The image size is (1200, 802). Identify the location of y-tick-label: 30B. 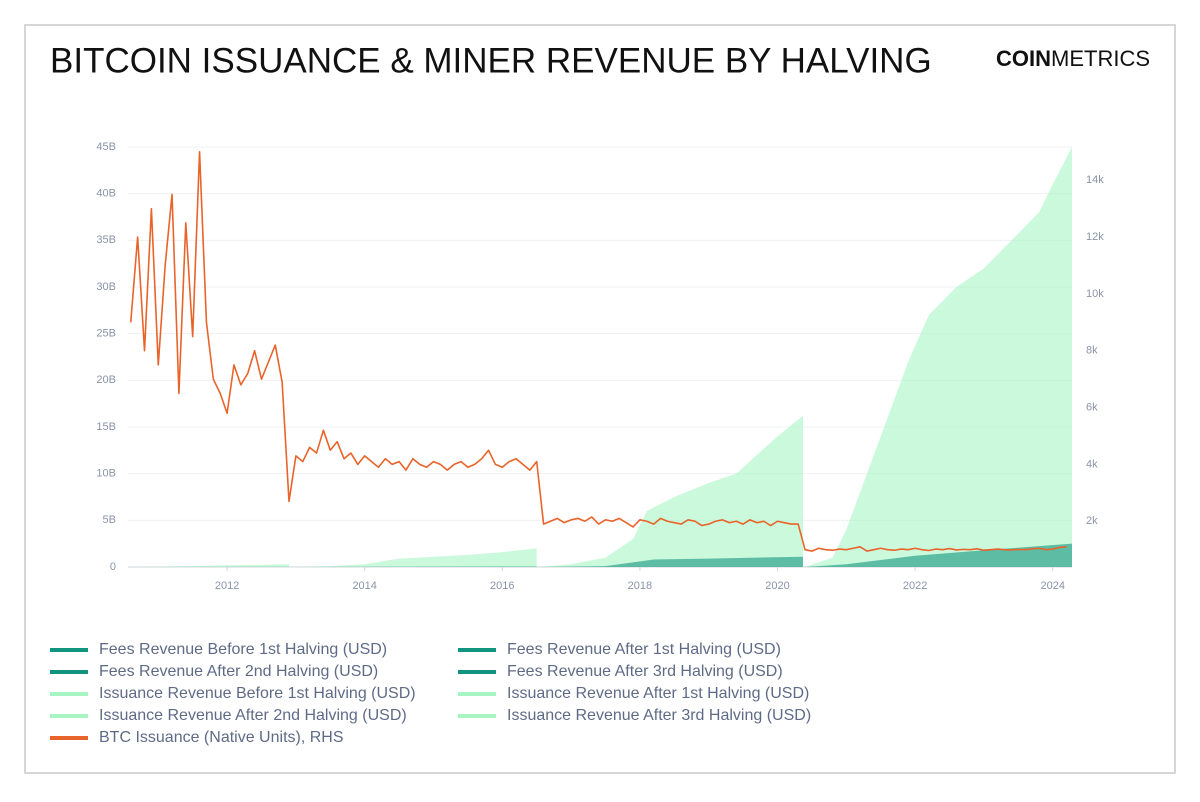
(106, 287).